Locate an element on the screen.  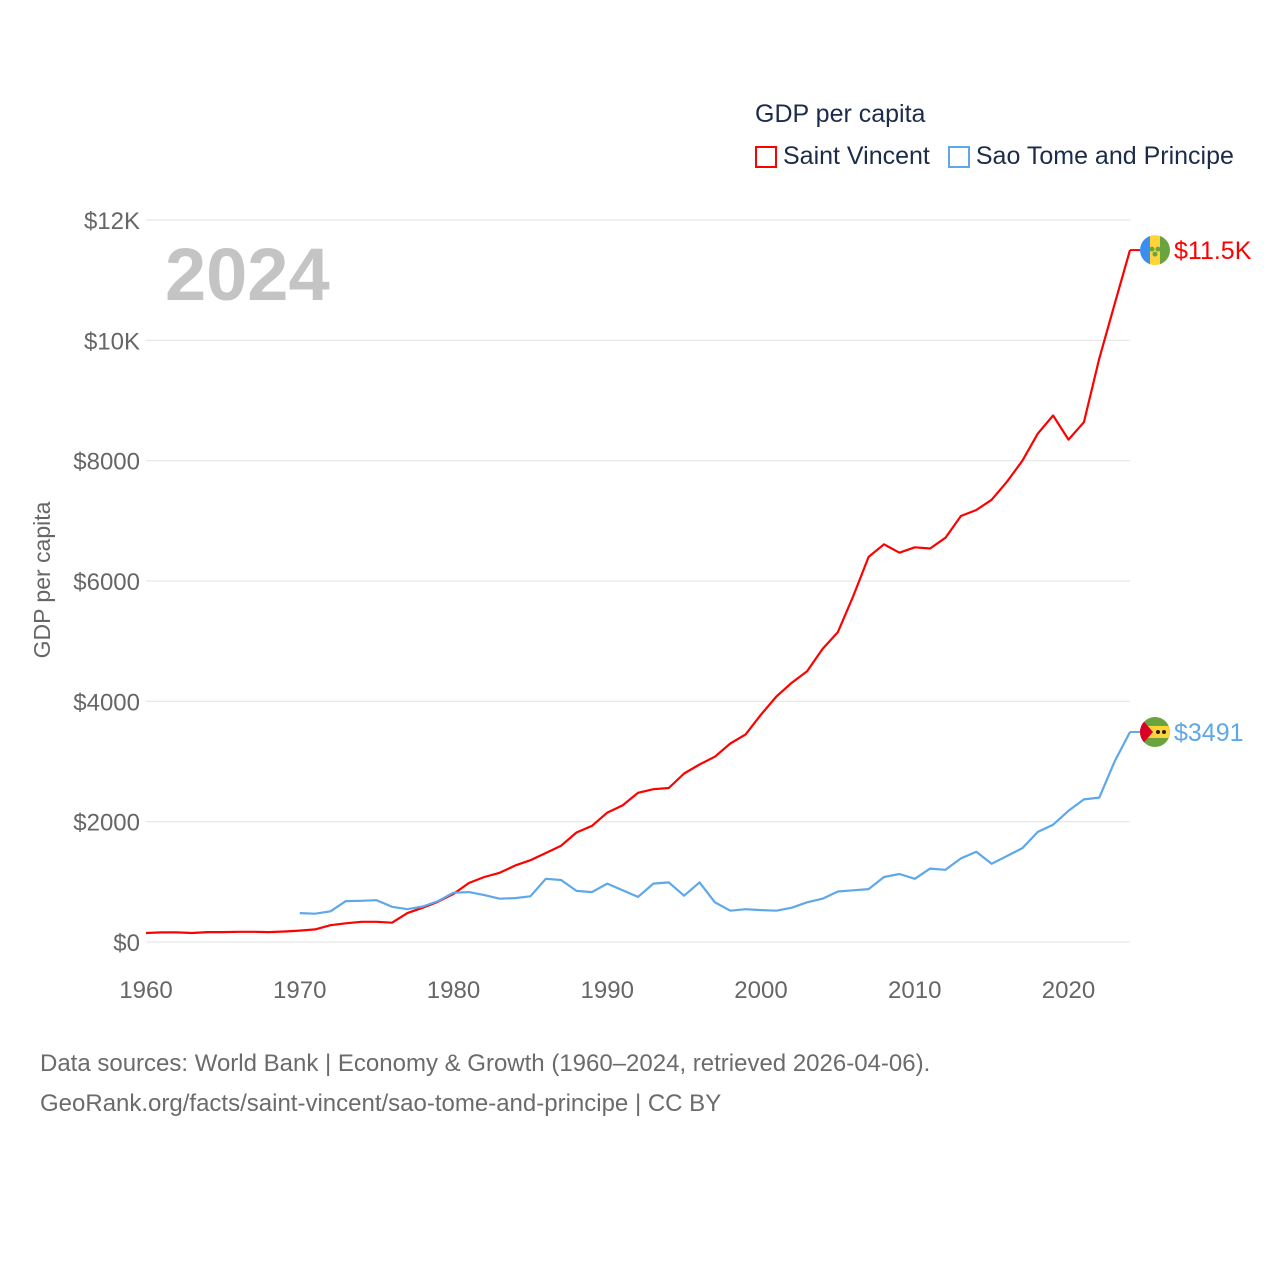
legend: Saint Vincent Sao Tome and Principe is located at coordinates (994, 156).